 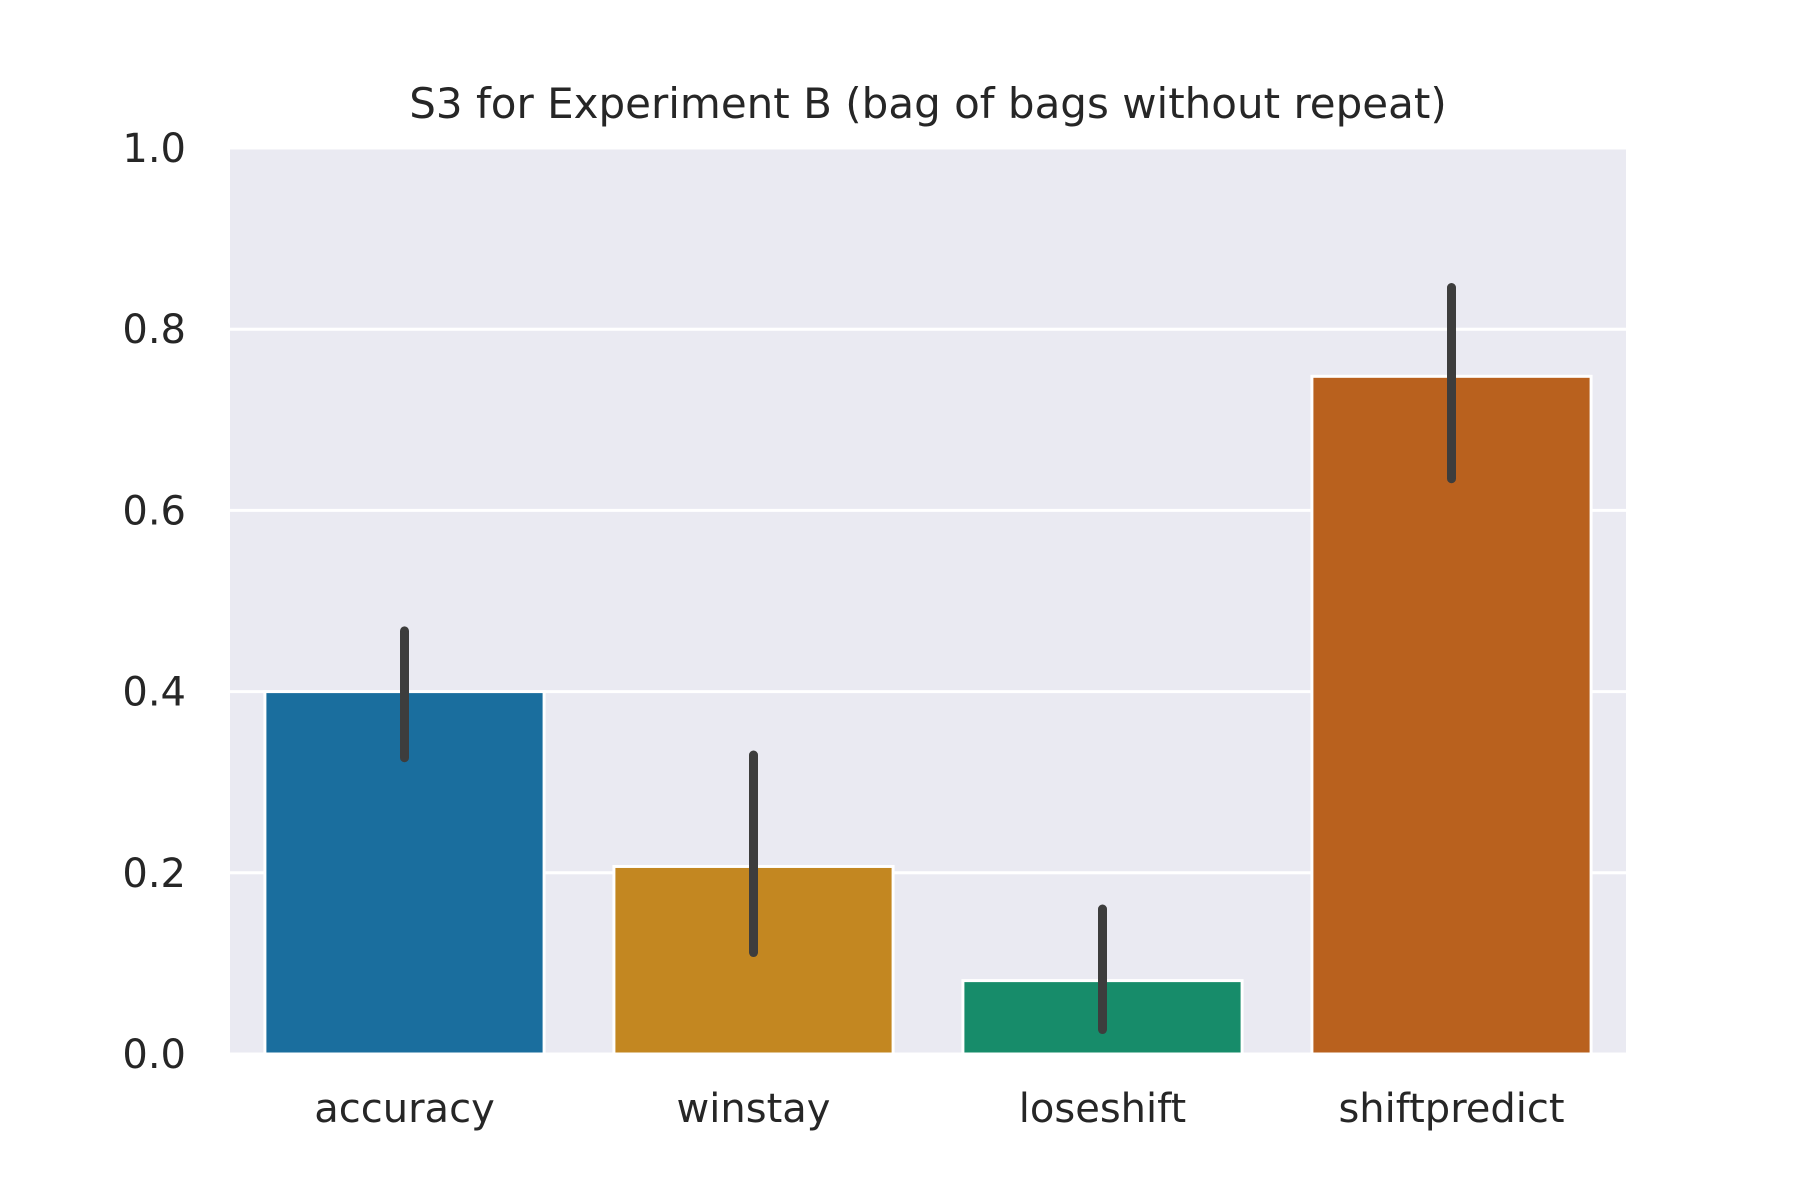 What do you see at coordinates (1451, 715) in the screenshot?
I see `bar-shiftpredict` at bounding box center [1451, 715].